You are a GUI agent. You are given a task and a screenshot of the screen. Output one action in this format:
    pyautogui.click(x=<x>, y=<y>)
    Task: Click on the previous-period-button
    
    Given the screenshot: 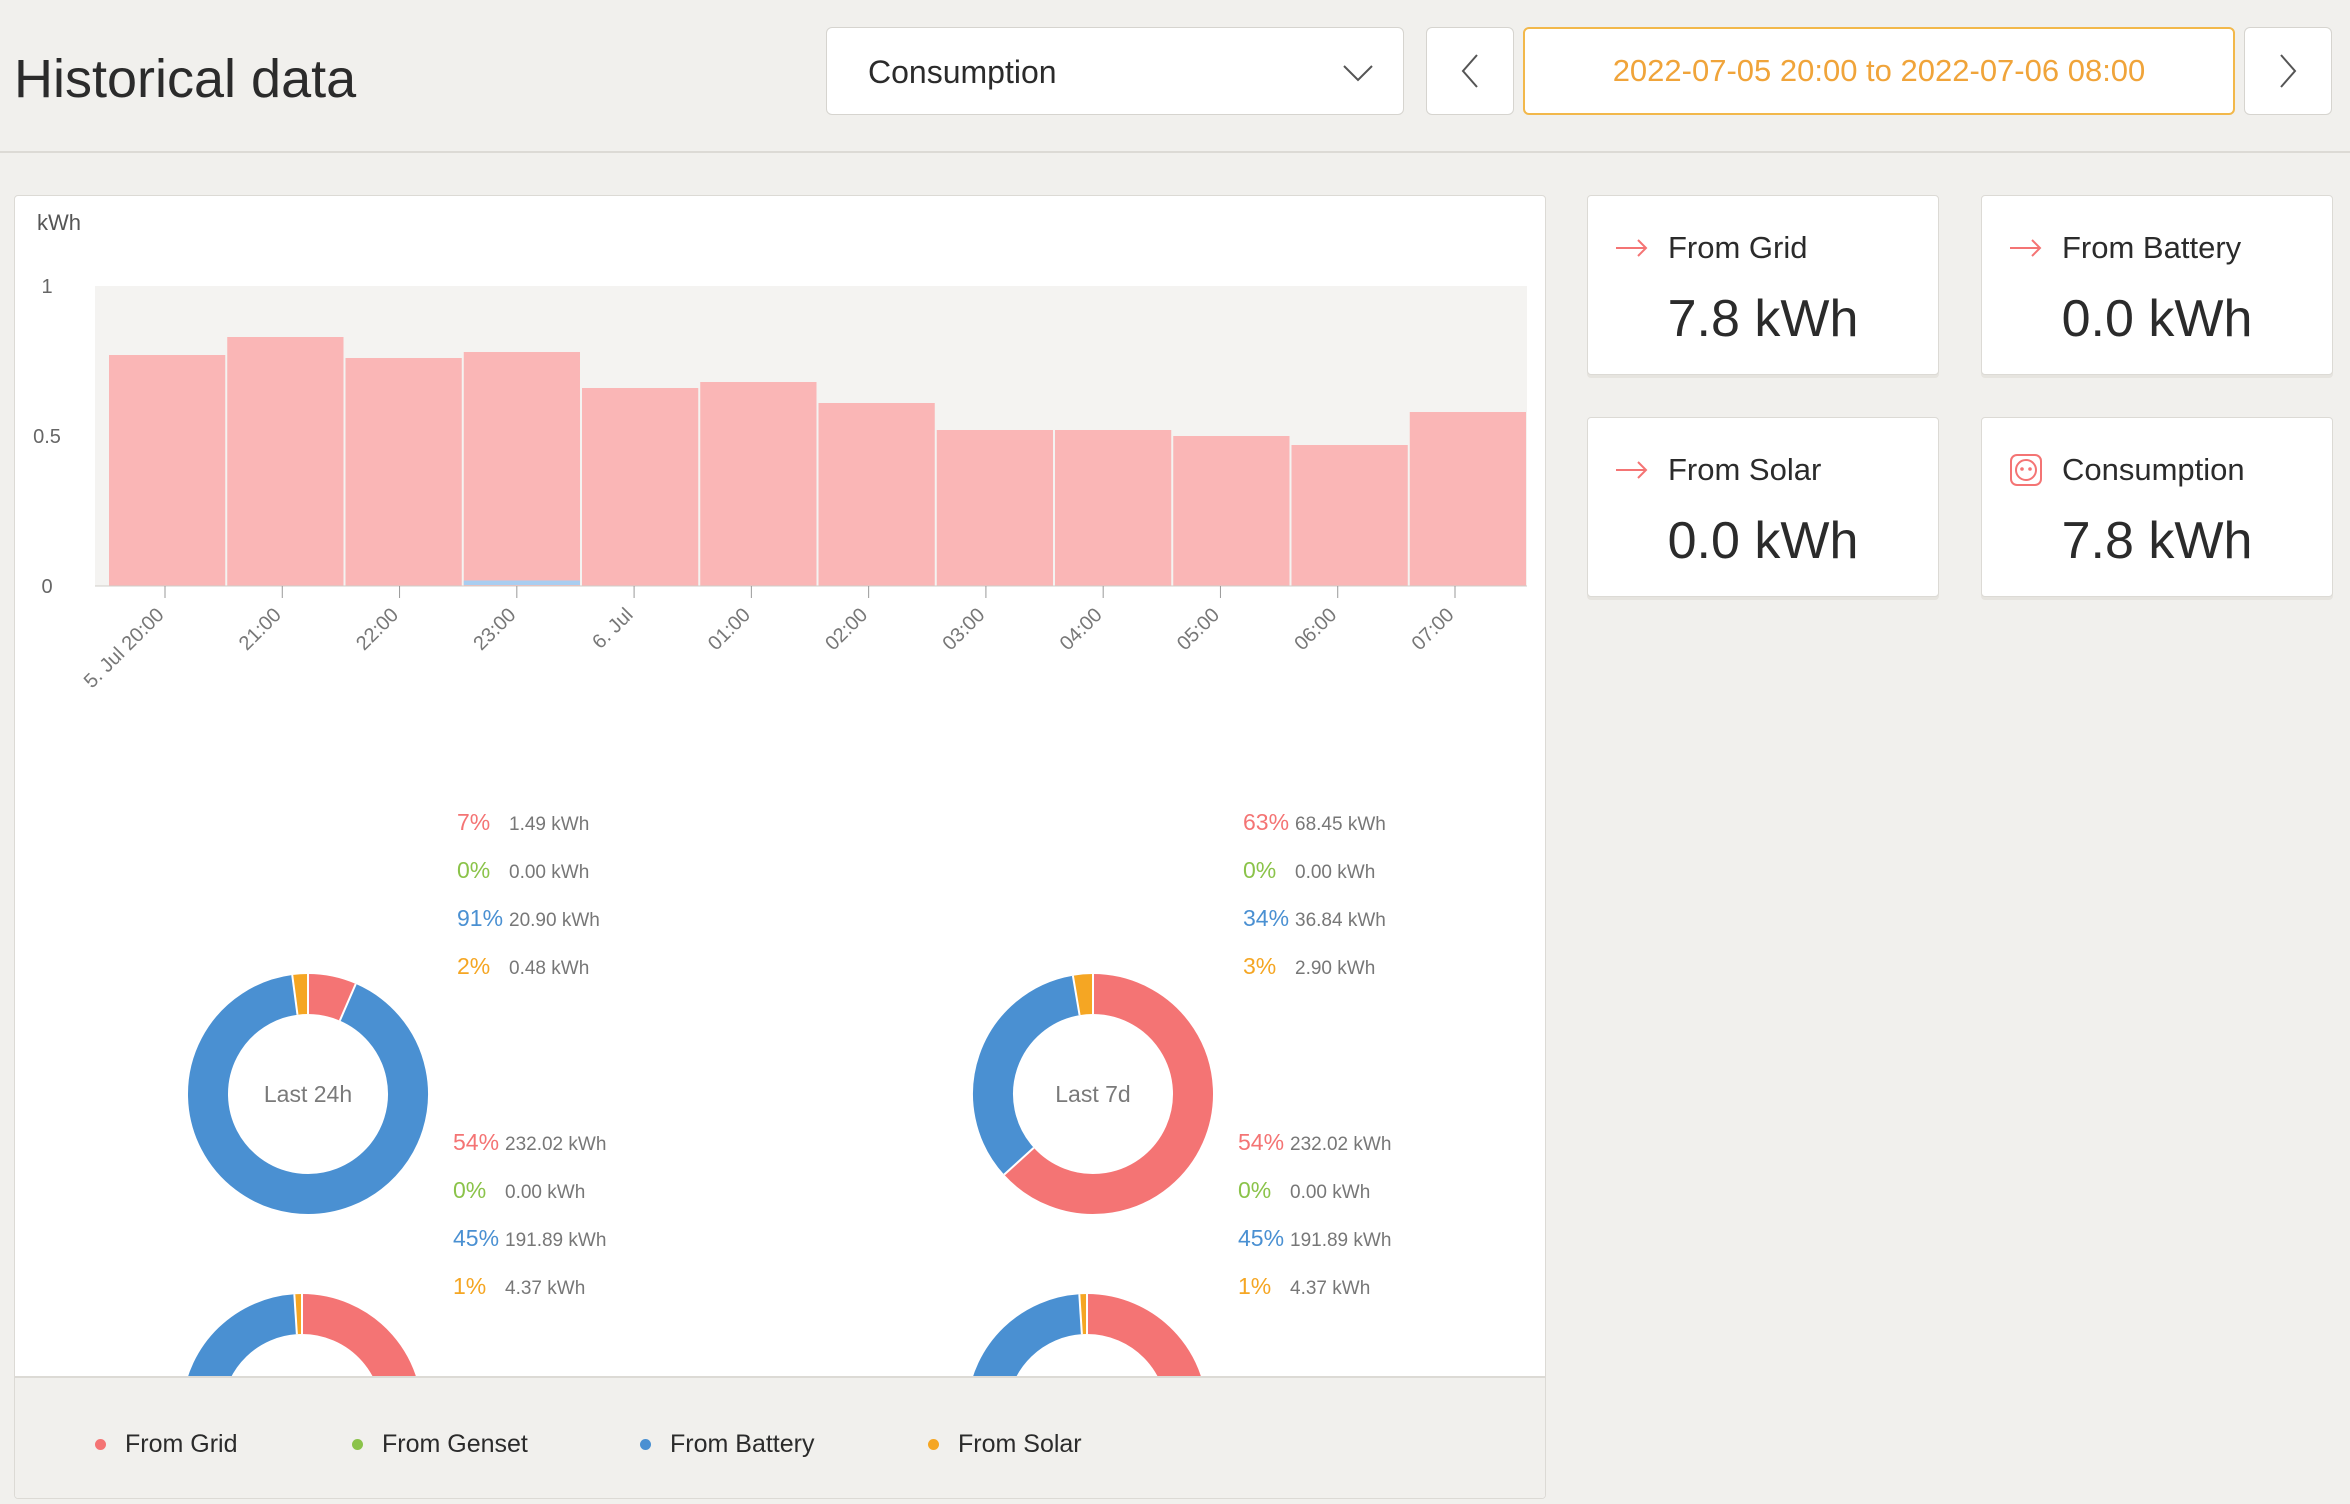 What is the action you would take?
    pyautogui.click(x=1470, y=71)
    